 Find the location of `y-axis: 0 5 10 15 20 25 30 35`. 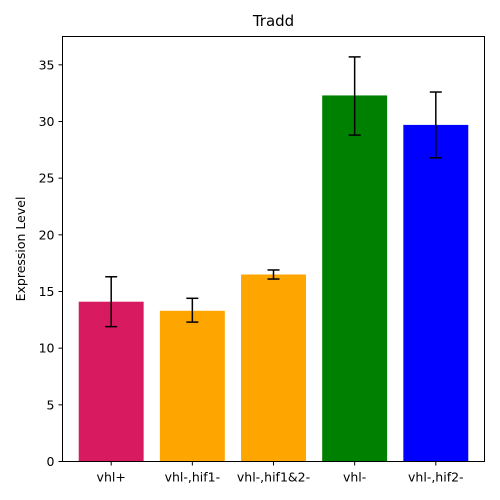

y-axis: 0 5 10 15 20 25 30 35 is located at coordinates (51, 263).